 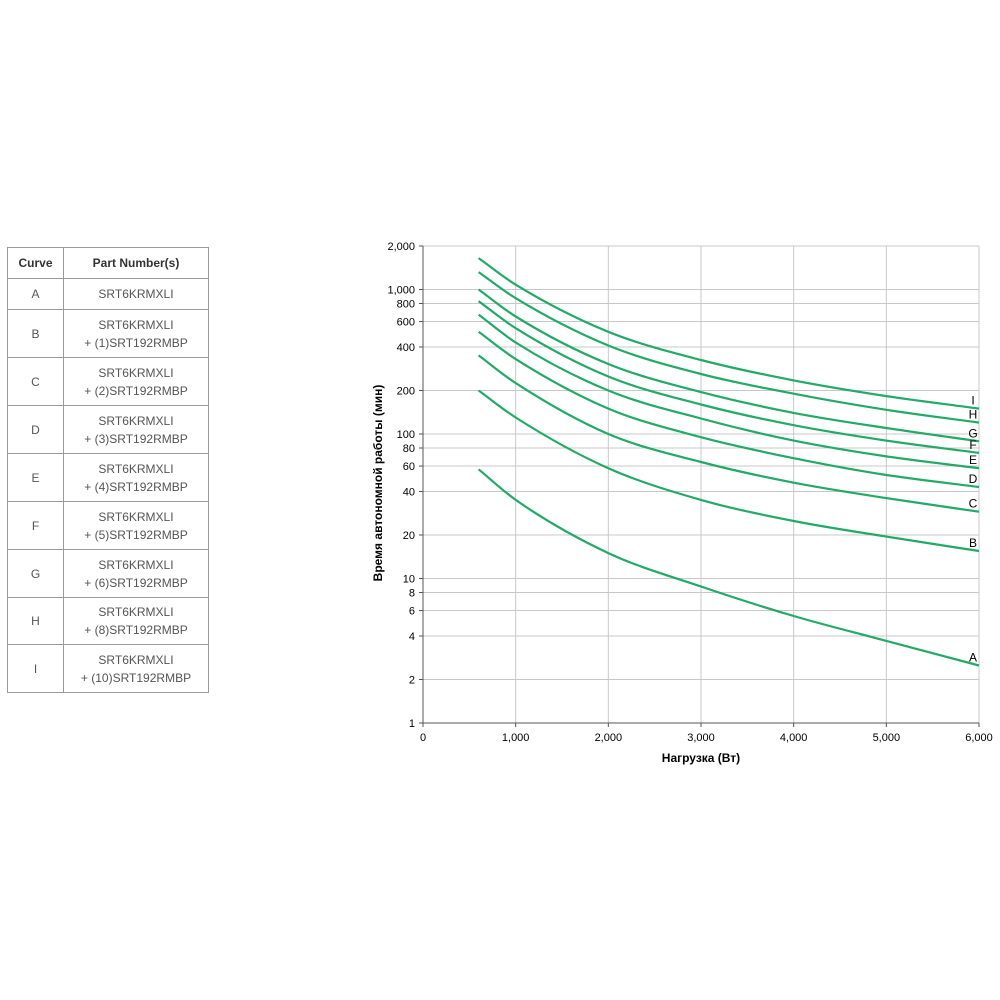 I want to click on part-number-cell: SRT6KRMXLI + (3)SRT192RMBP, so click(x=136, y=429).